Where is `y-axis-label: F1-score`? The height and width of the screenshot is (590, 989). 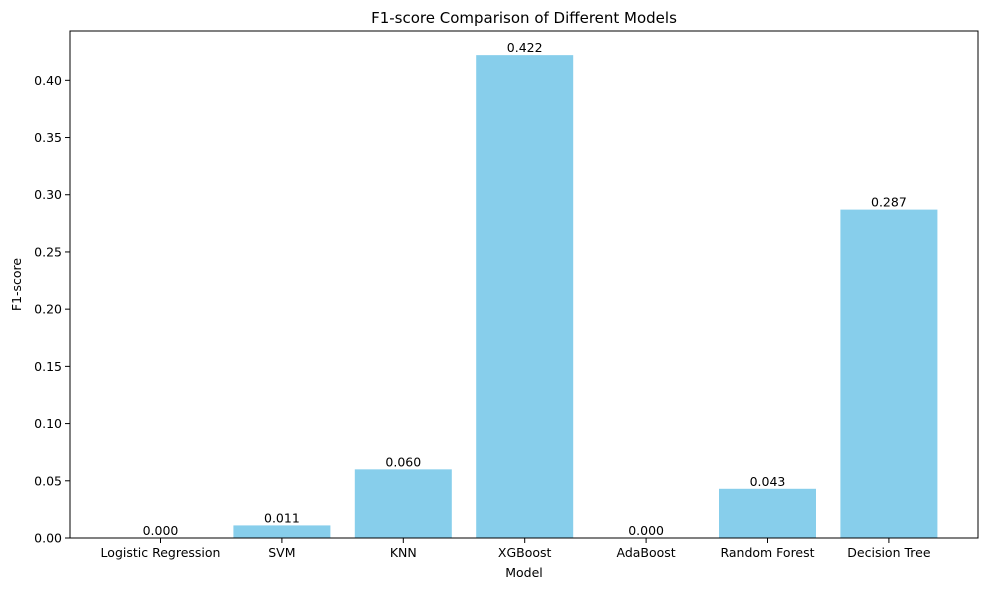
y-axis-label: F1-score is located at coordinates (16, 285).